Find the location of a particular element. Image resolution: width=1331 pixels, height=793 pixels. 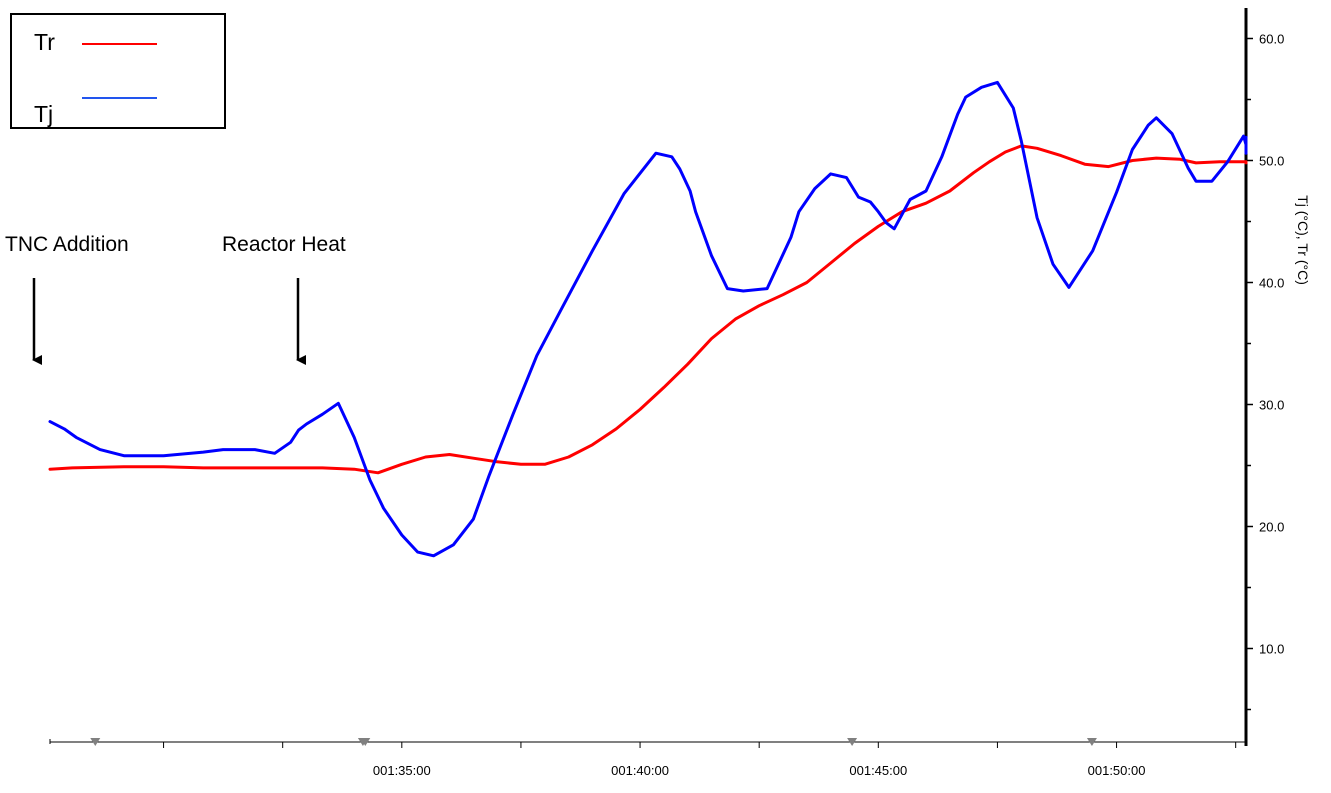

y-axis-label: Tj (°C), Tr (°C) is located at coordinates (1303, 240).